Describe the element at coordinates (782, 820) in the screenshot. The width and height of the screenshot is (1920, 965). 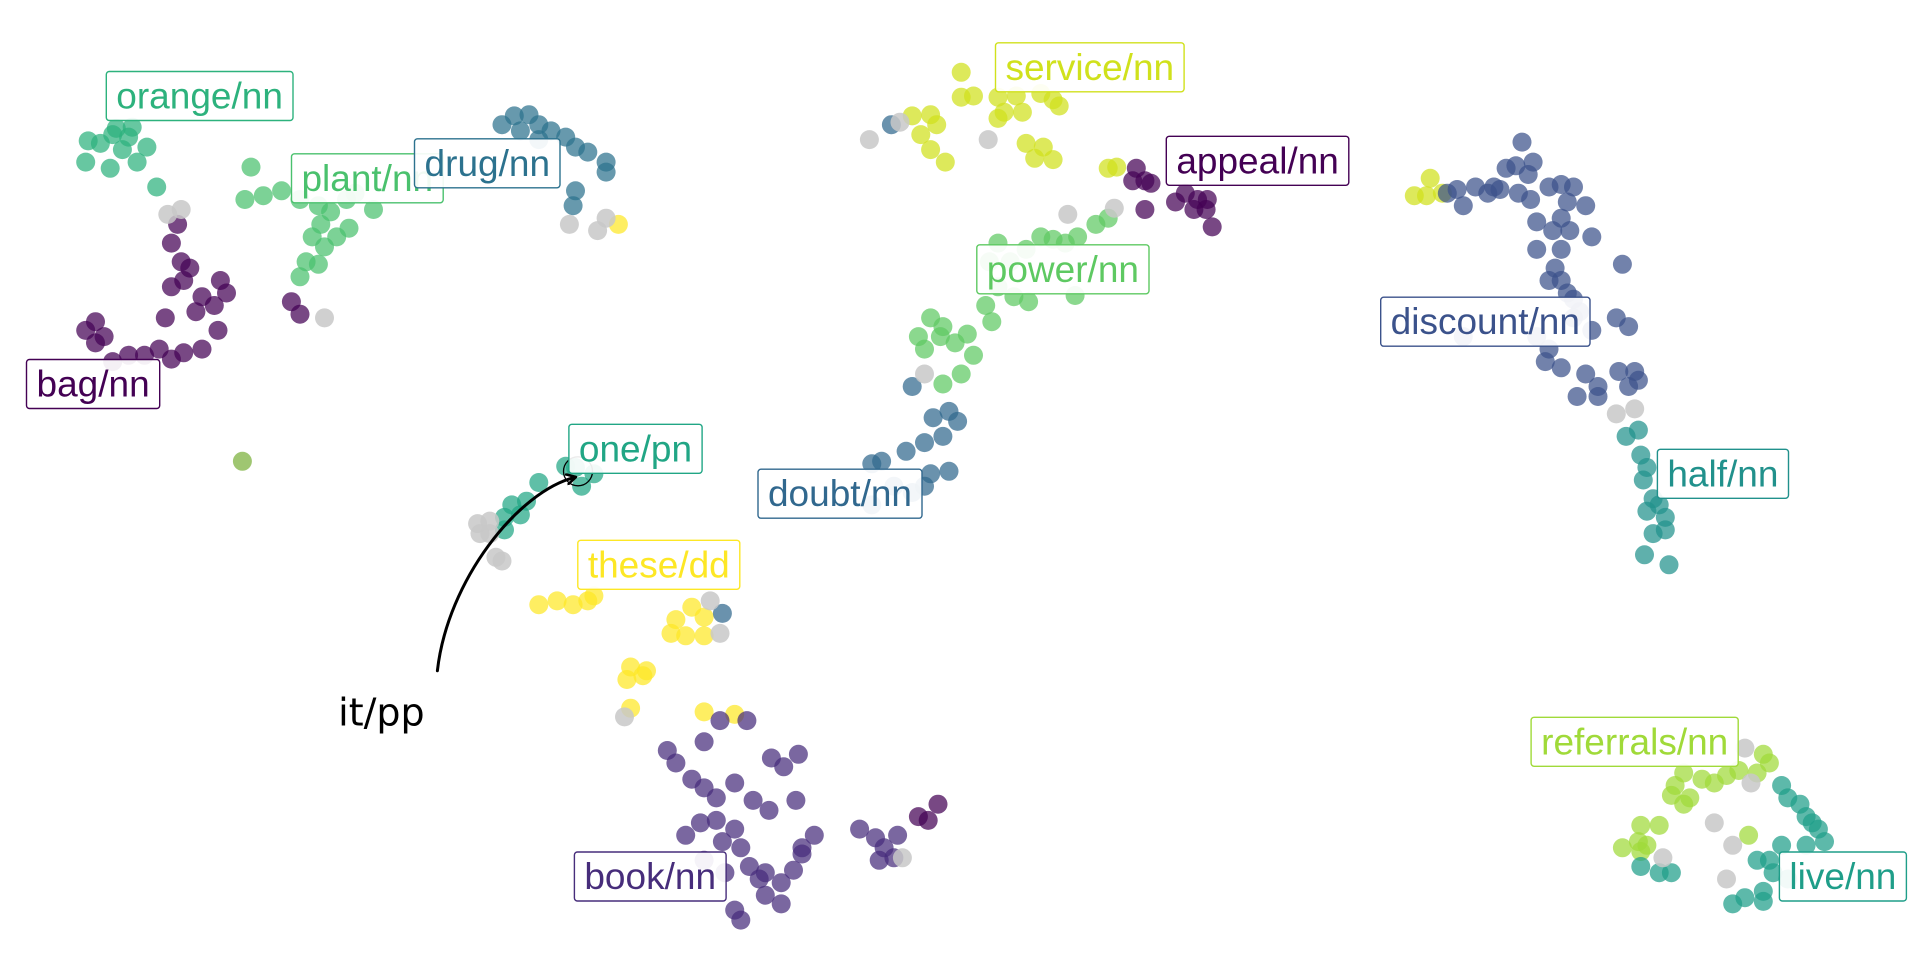
I see `cluster-book-nn` at that location.